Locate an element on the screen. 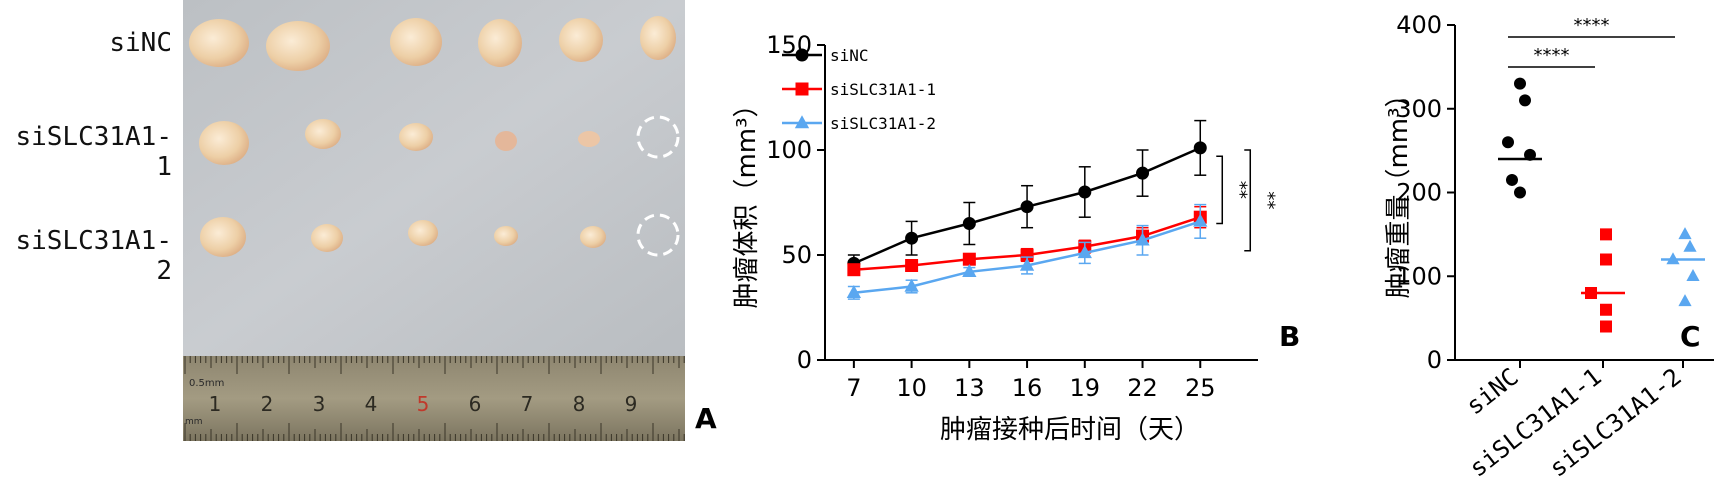 Image resolution: width=1714 pixels, height=491 pixels. ruler-number: 9 is located at coordinates (631, 404).